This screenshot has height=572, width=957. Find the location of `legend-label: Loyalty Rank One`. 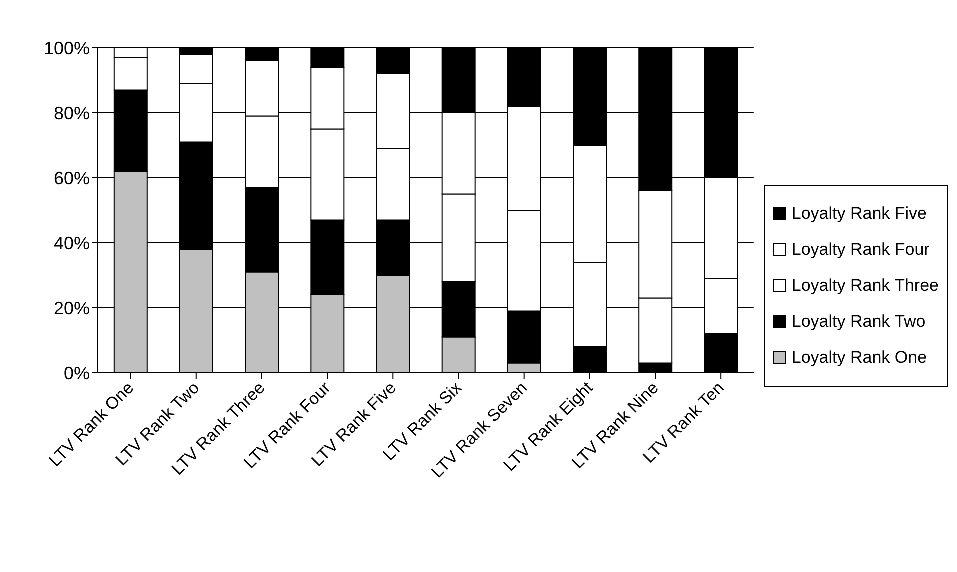

legend-label: Loyalty Rank One is located at coordinates (860, 358).